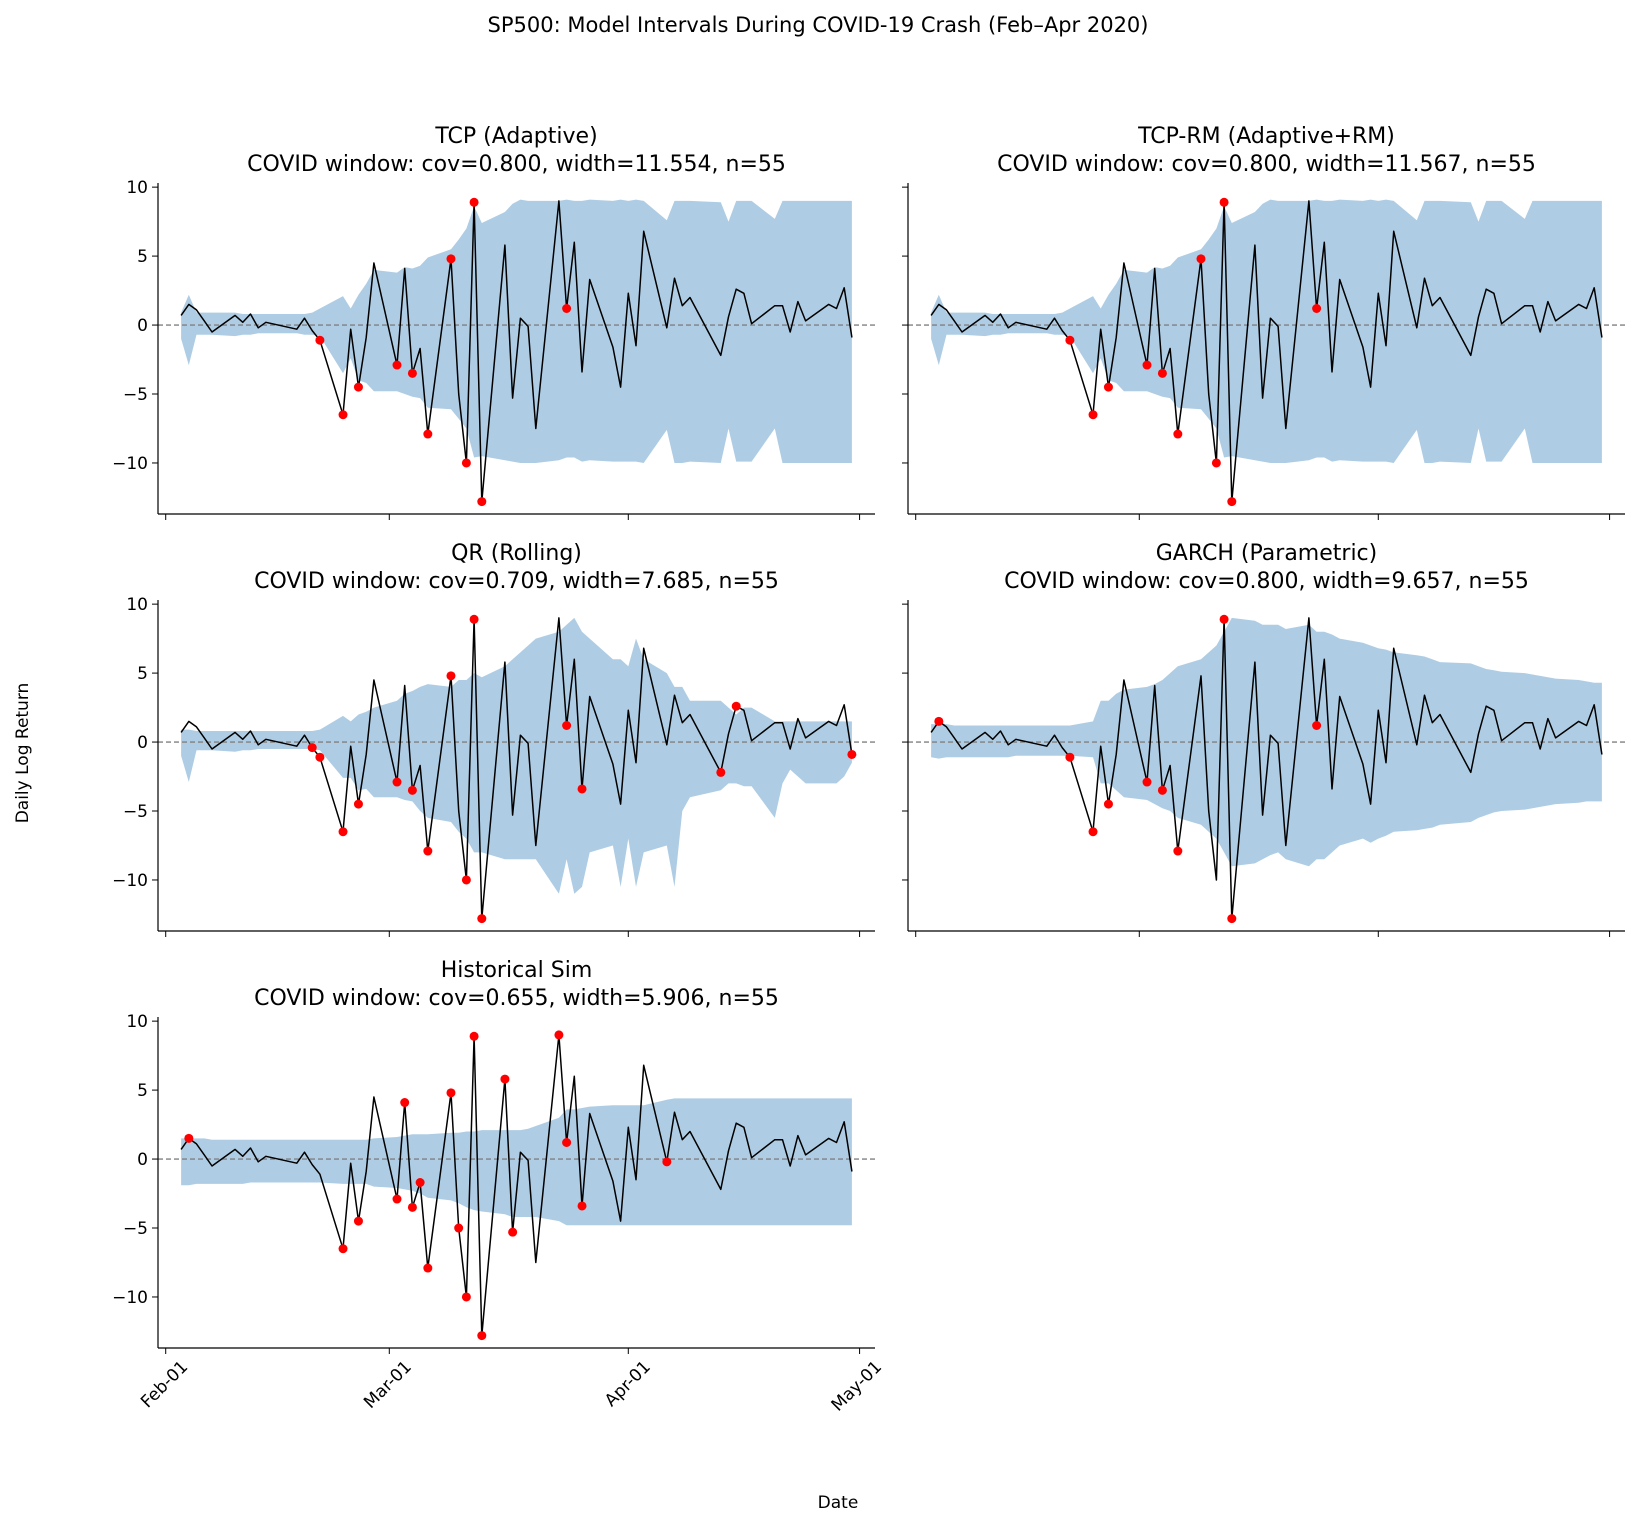  Describe the element at coordinates (1266, 136) in the screenshot. I see `panel-title: TCP-RM (Adaptive+RM)` at that location.